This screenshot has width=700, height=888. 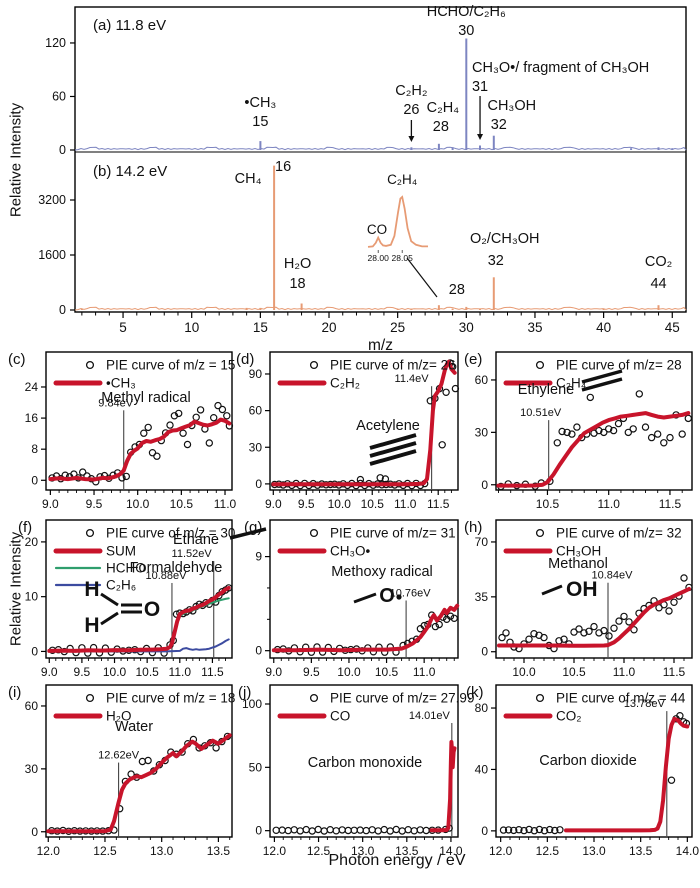 I want to click on y-tick-label: 60, so click(x=482, y=380).